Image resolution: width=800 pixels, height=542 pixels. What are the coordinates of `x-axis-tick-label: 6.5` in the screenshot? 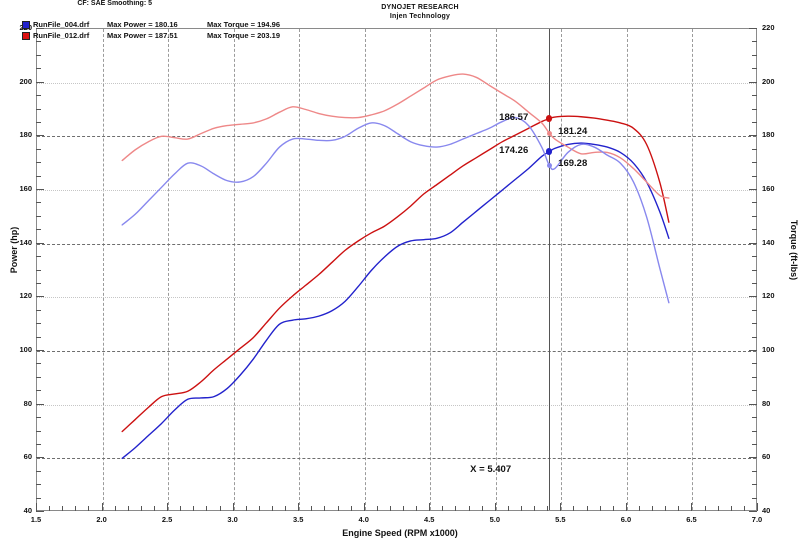 It's located at (691, 519).